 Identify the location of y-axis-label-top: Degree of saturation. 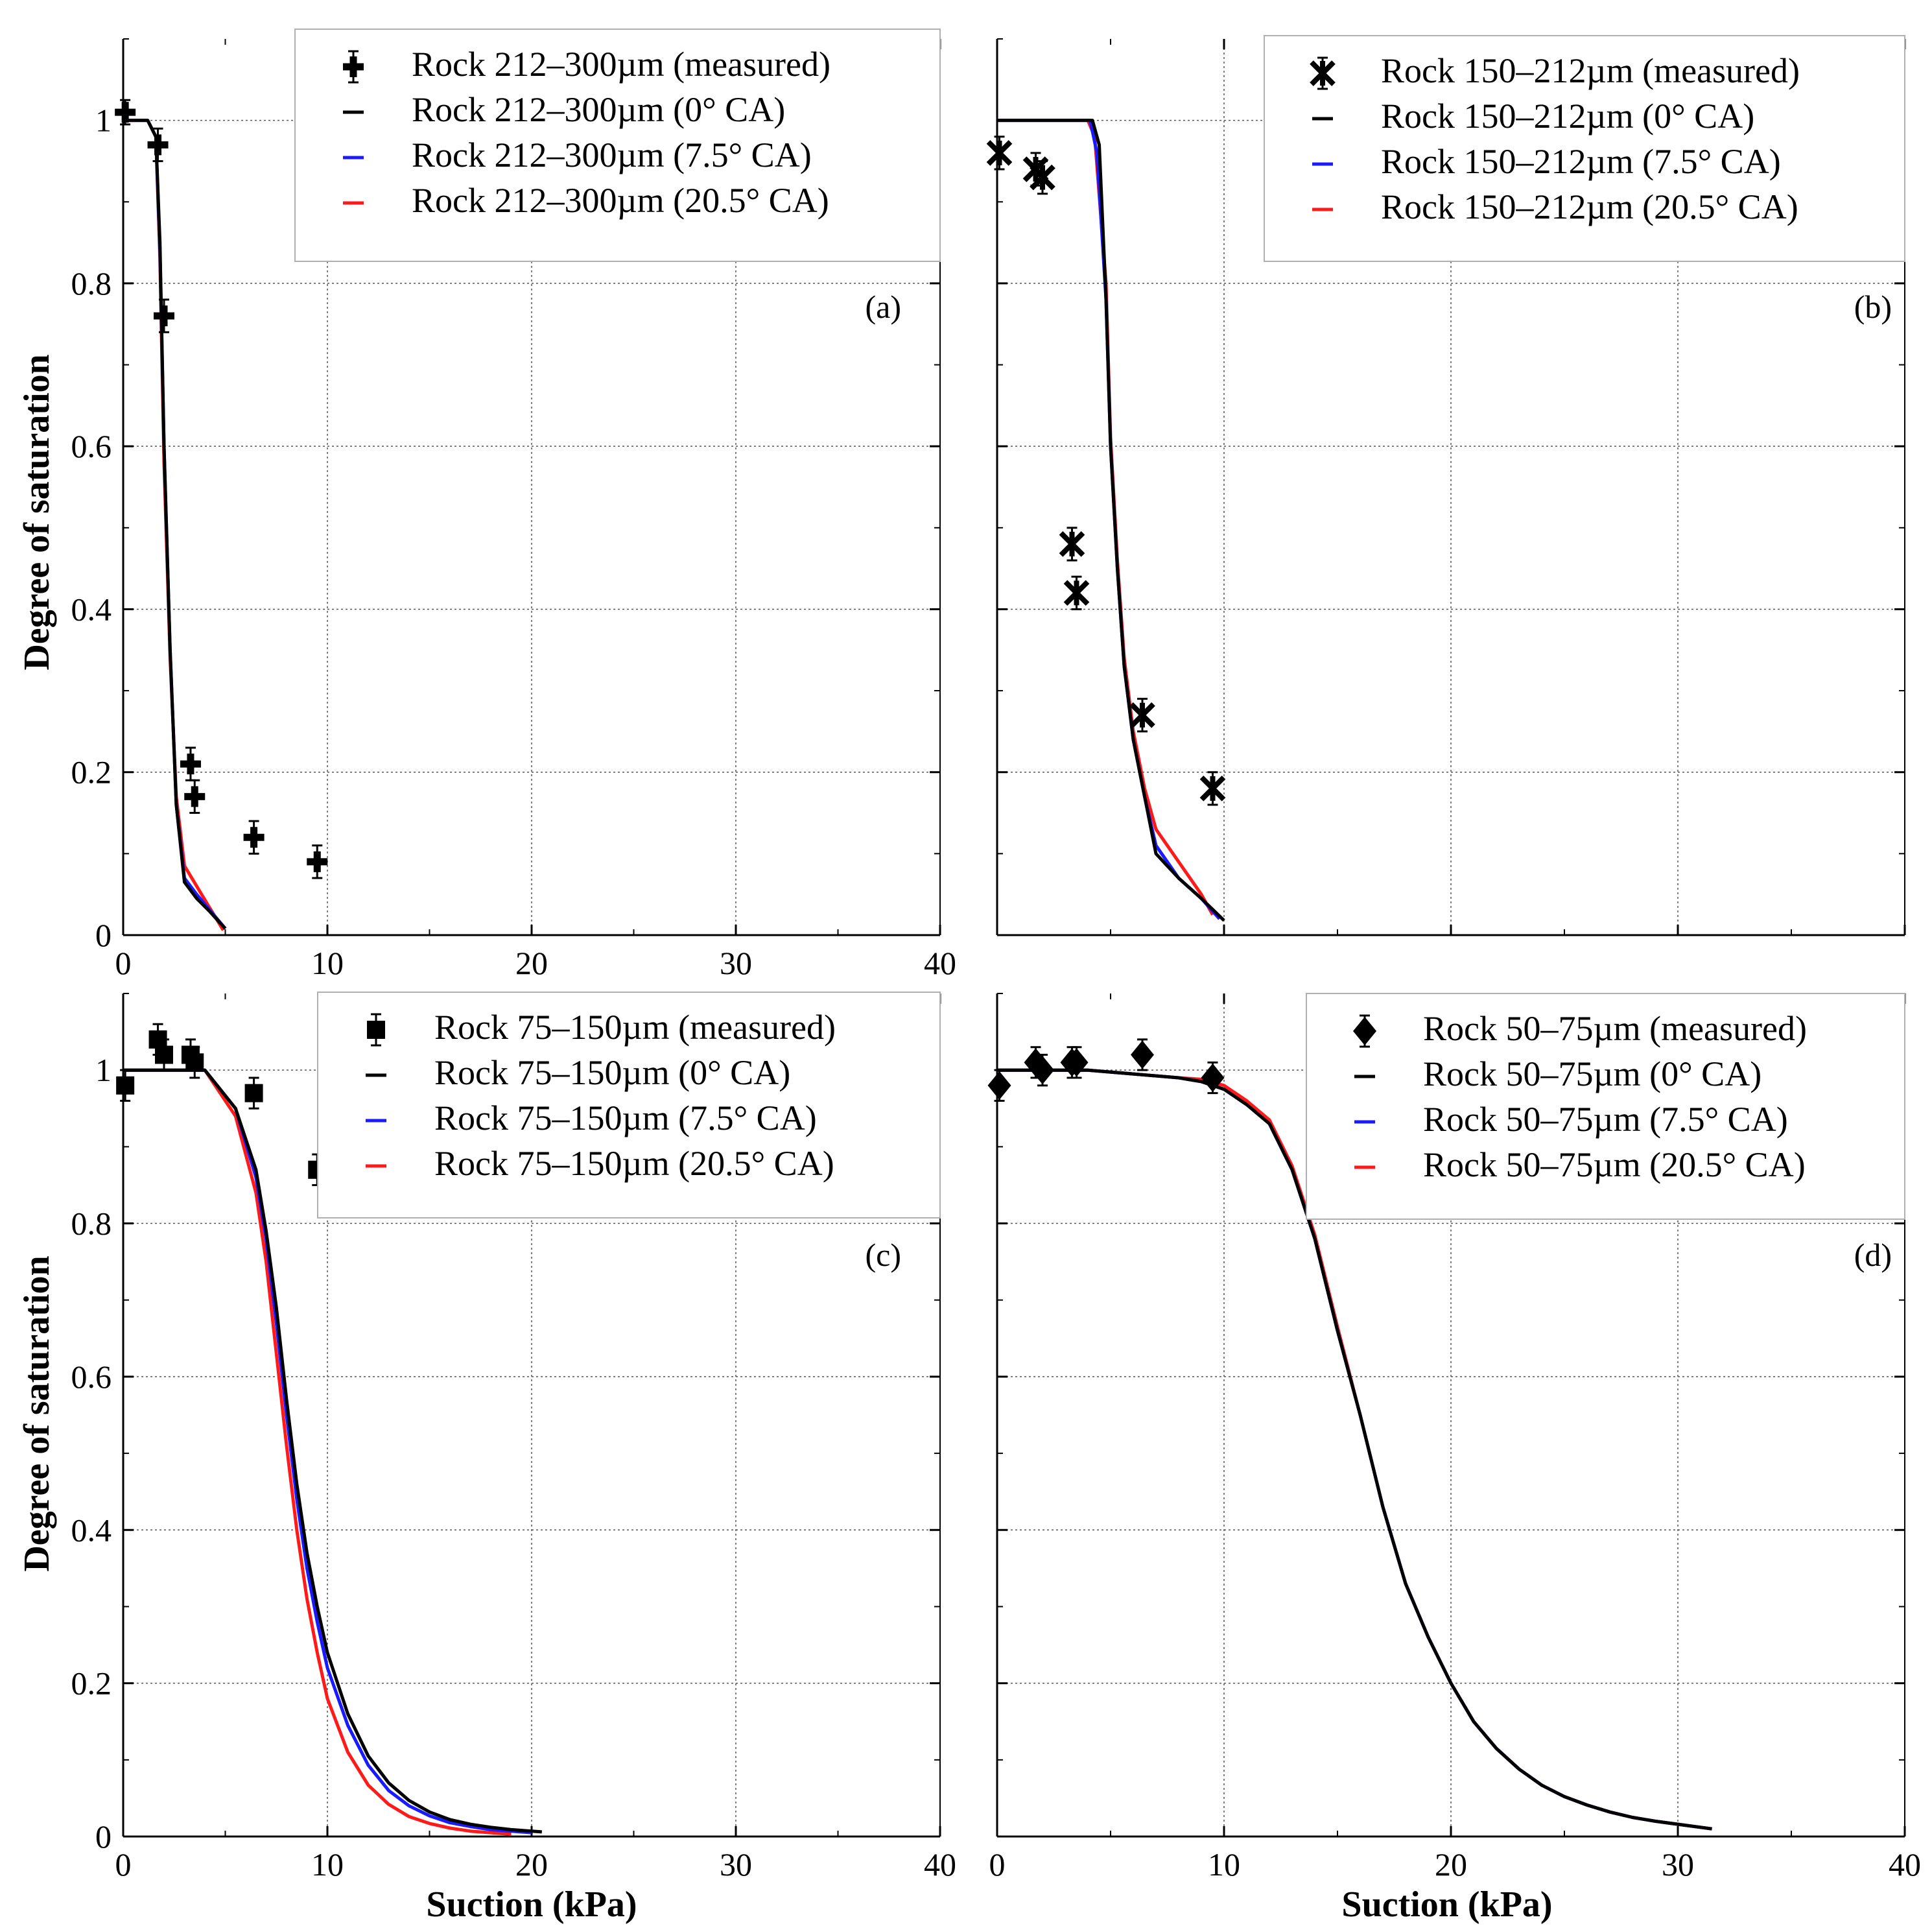
(37, 512).